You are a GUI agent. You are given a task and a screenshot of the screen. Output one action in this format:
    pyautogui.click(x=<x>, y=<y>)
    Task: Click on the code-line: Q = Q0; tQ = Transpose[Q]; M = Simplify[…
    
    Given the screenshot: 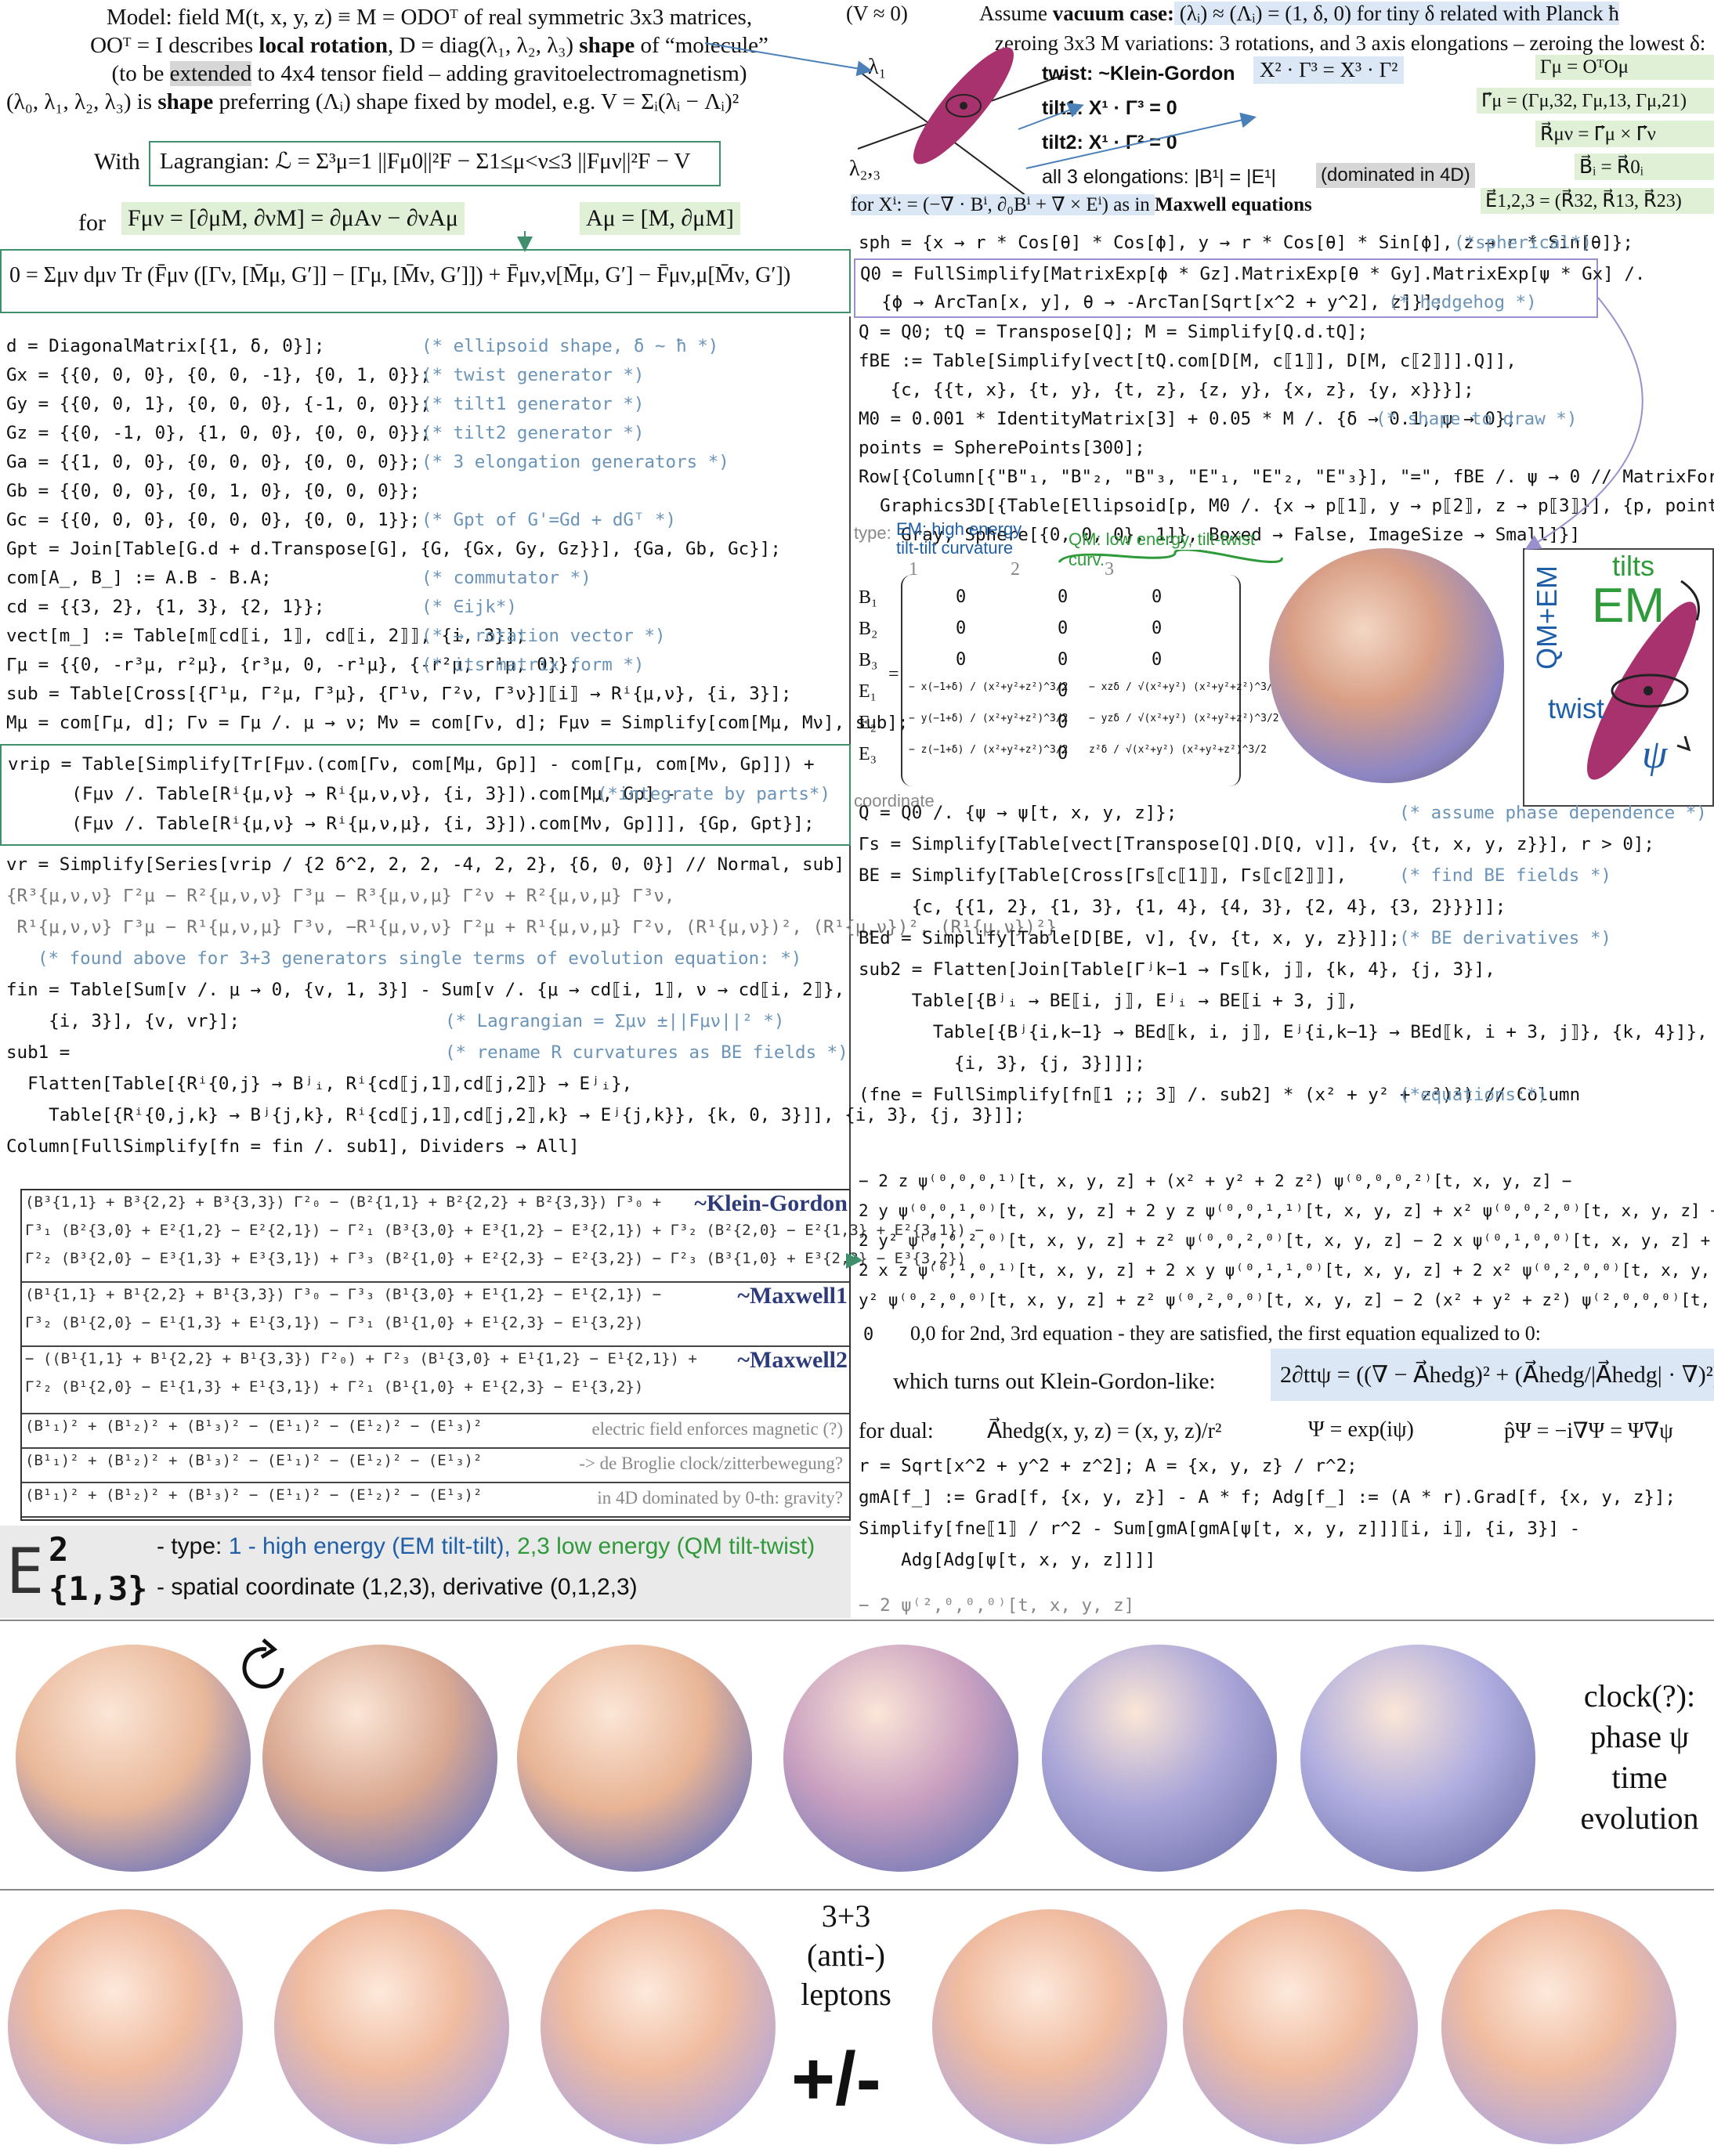 What is the action you would take?
    pyautogui.click(x=1113, y=332)
    